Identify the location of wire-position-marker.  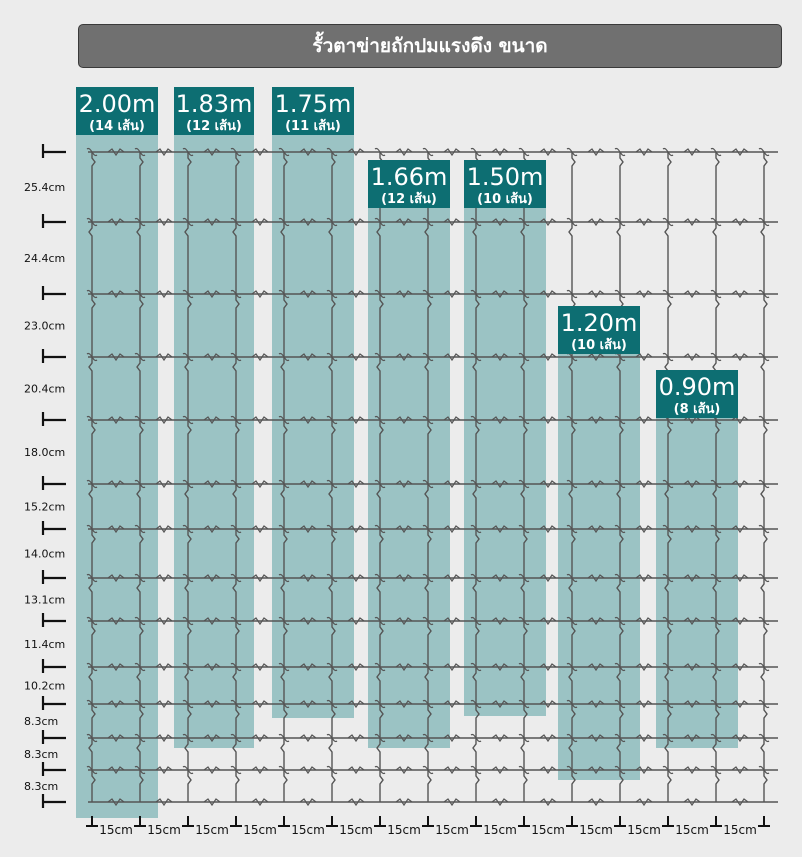
(53, 577).